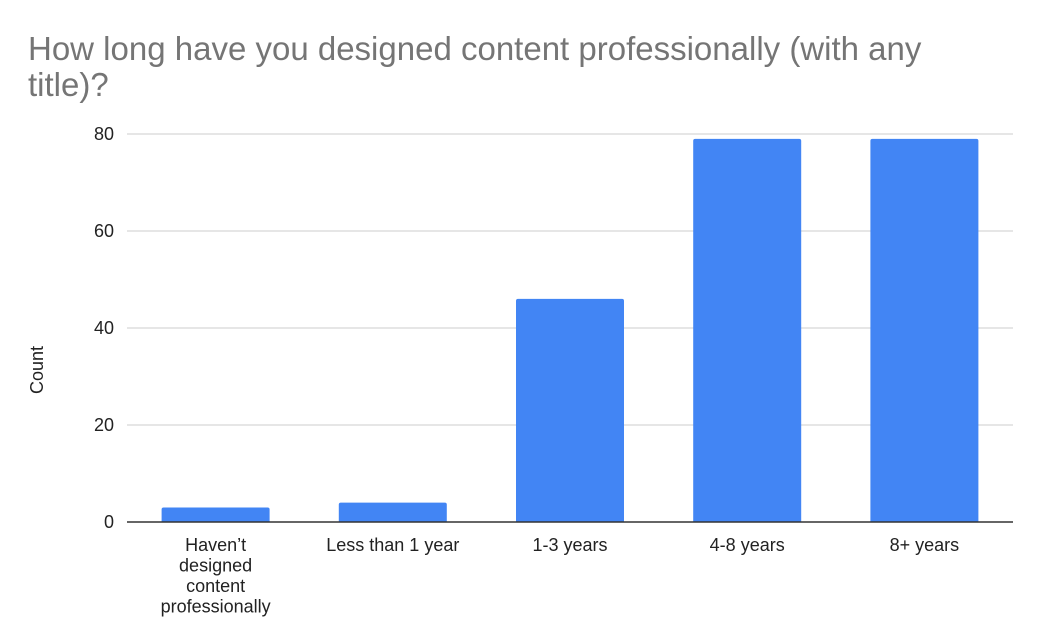 The width and height of the screenshot is (1041, 641). I want to click on x-tick-label-line: designed, so click(215, 566).